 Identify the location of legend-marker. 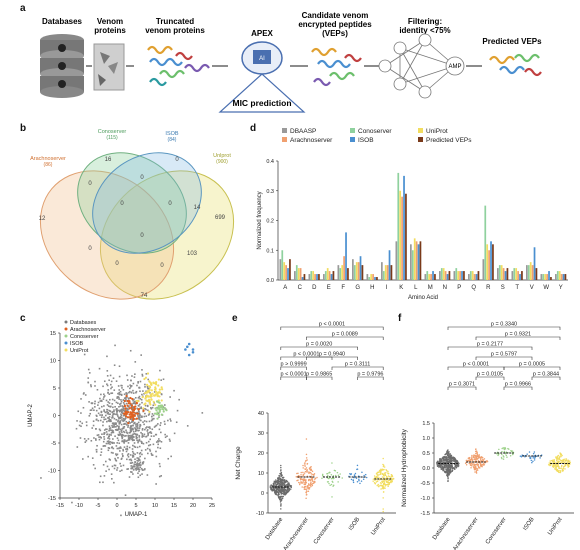
(66, 343).